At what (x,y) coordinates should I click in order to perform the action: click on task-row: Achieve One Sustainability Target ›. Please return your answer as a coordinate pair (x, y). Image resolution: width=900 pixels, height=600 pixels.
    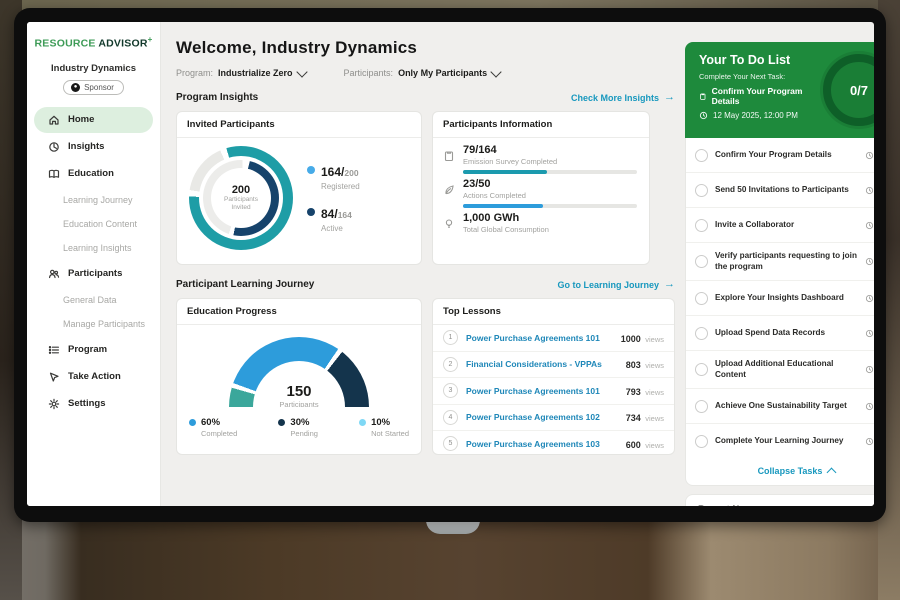
    Looking at the image, I should click on (780, 406).